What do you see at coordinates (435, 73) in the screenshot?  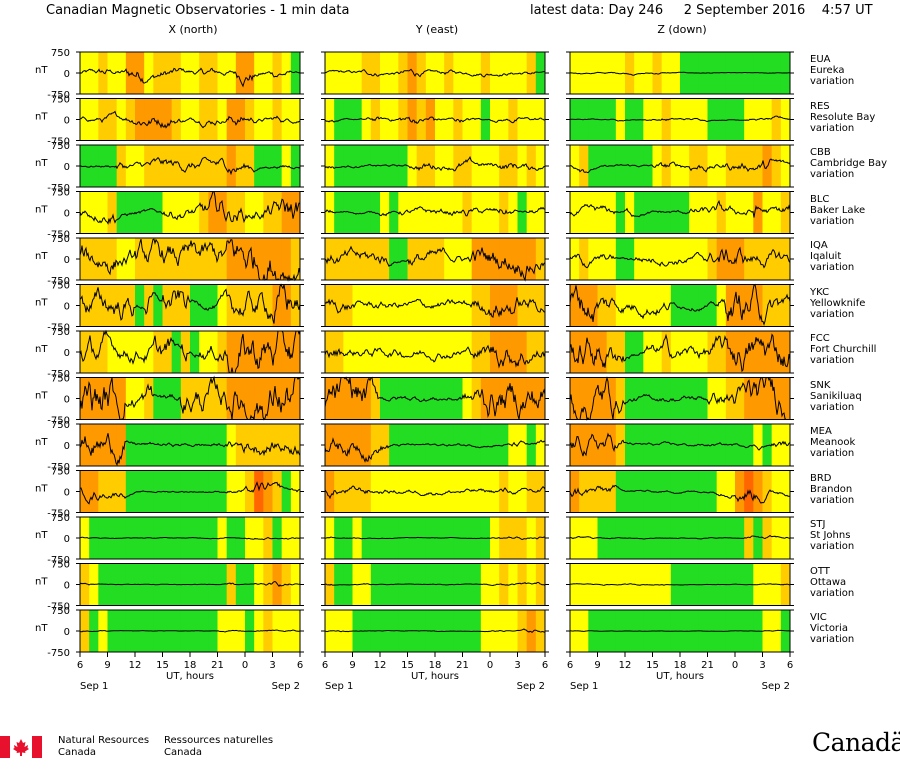 I see `variation-trace-eua` at bounding box center [435, 73].